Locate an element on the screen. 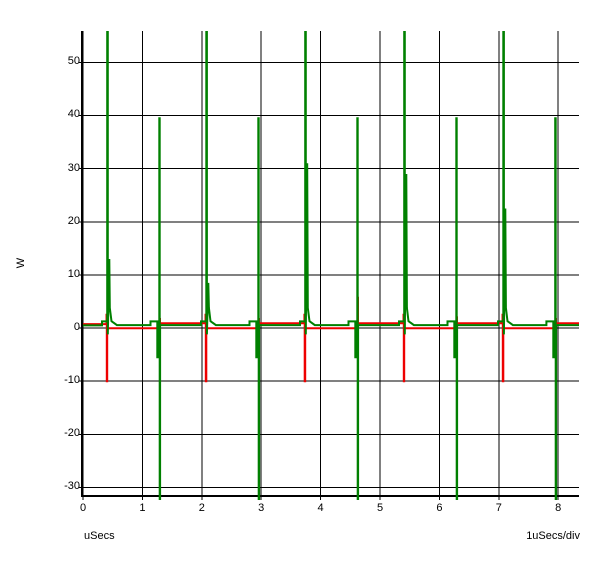 This screenshot has width=600, height=563. x-tick-label: 5 is located at coordinates (380, 508).